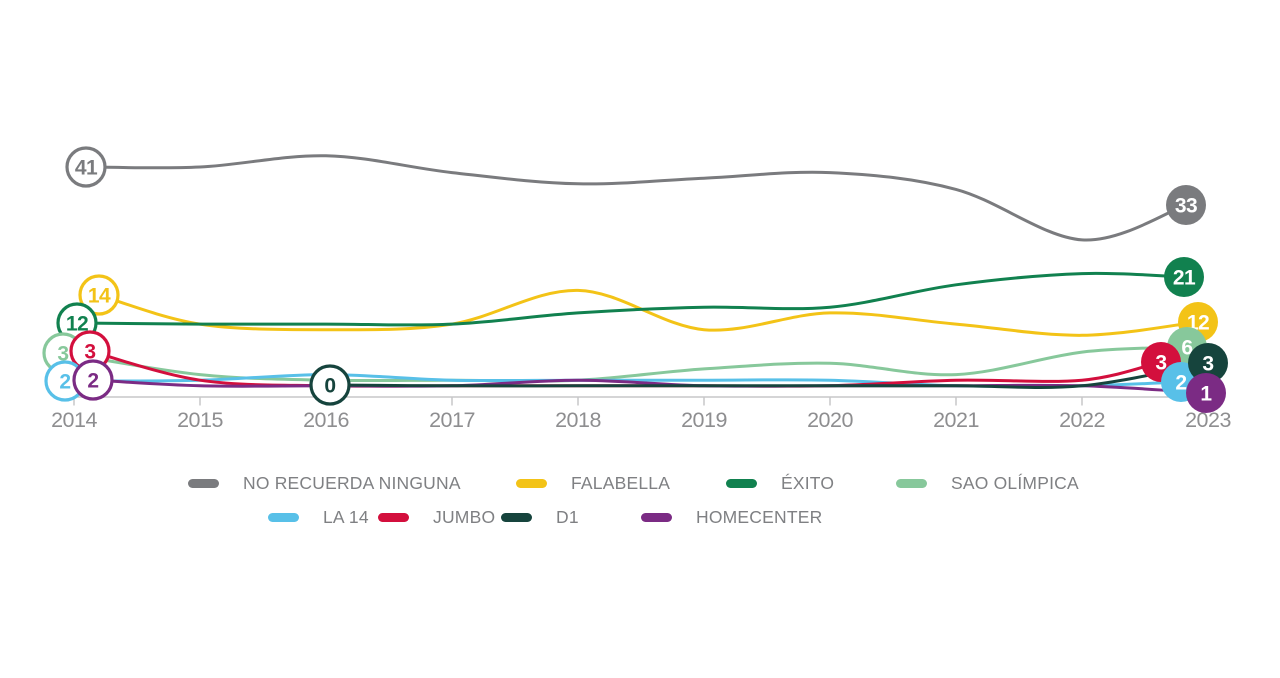 This screenshot has height=678, width=1280. I want to click on legend-label-d1: D1, so click(567, 516).